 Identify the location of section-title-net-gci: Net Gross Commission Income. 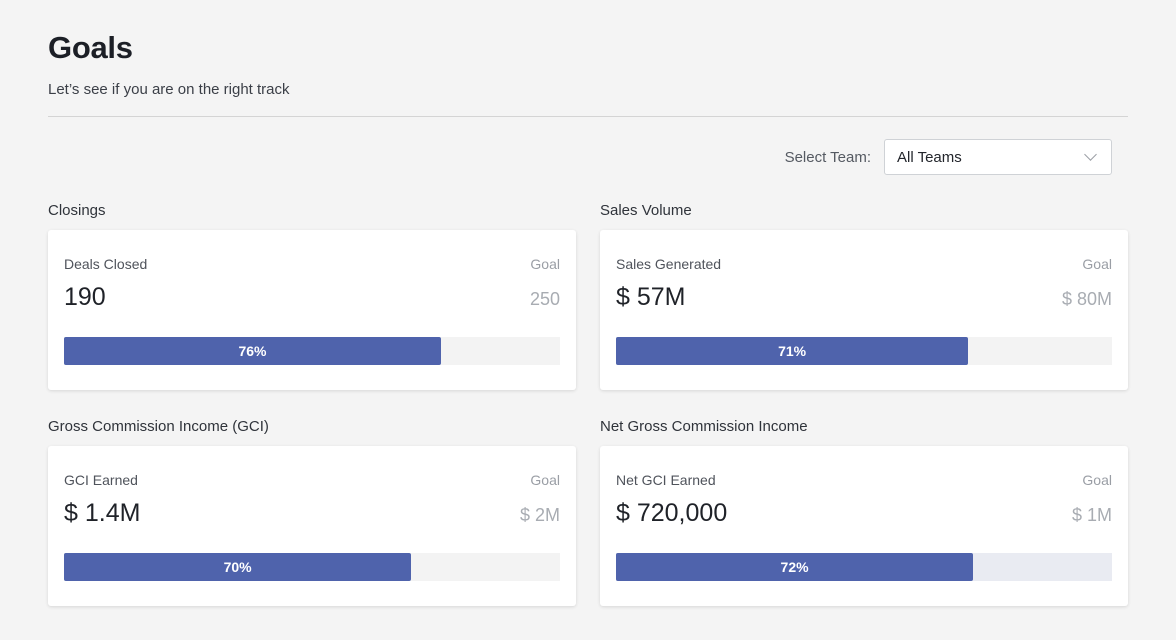
(704, 426).